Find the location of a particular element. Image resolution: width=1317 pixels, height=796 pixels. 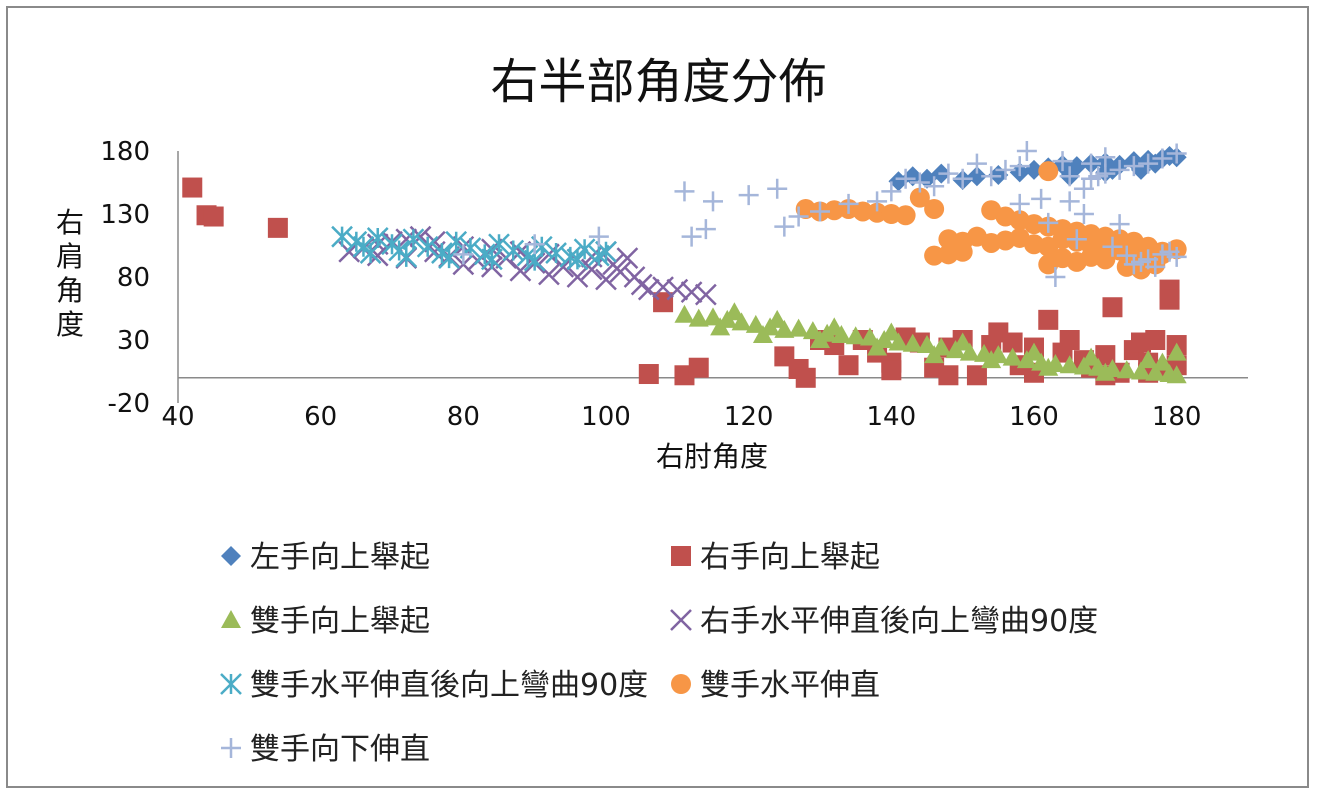

x-axis-label: 右肘角度 is located at coordinates (712, 456).